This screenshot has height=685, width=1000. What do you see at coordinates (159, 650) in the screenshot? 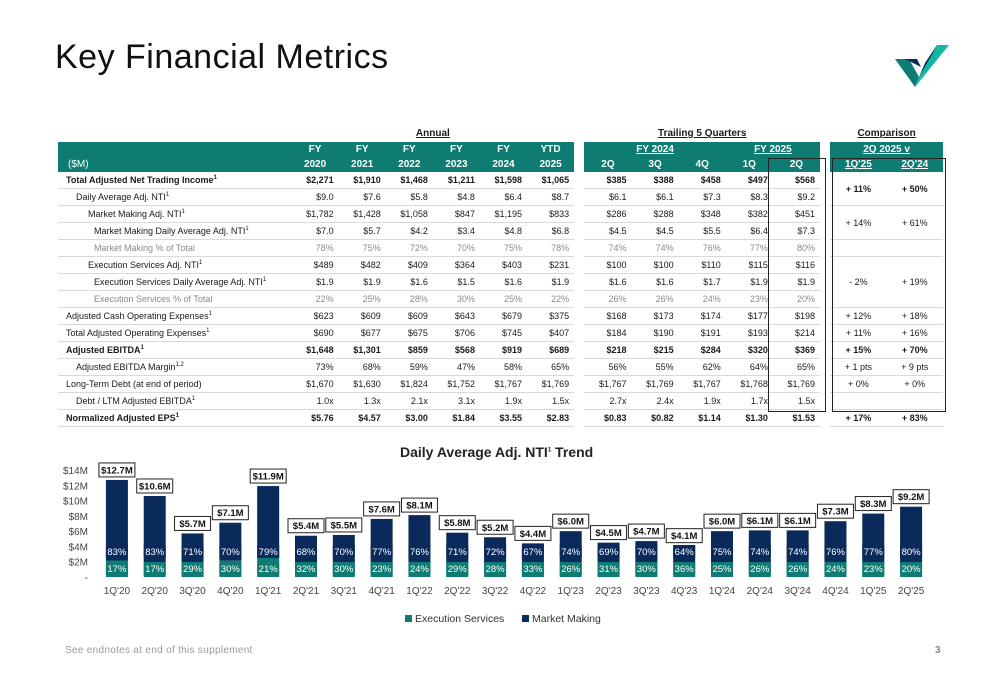
I see `footnote: See endnotes at end of this supplement` at bounding box center [159, 650].